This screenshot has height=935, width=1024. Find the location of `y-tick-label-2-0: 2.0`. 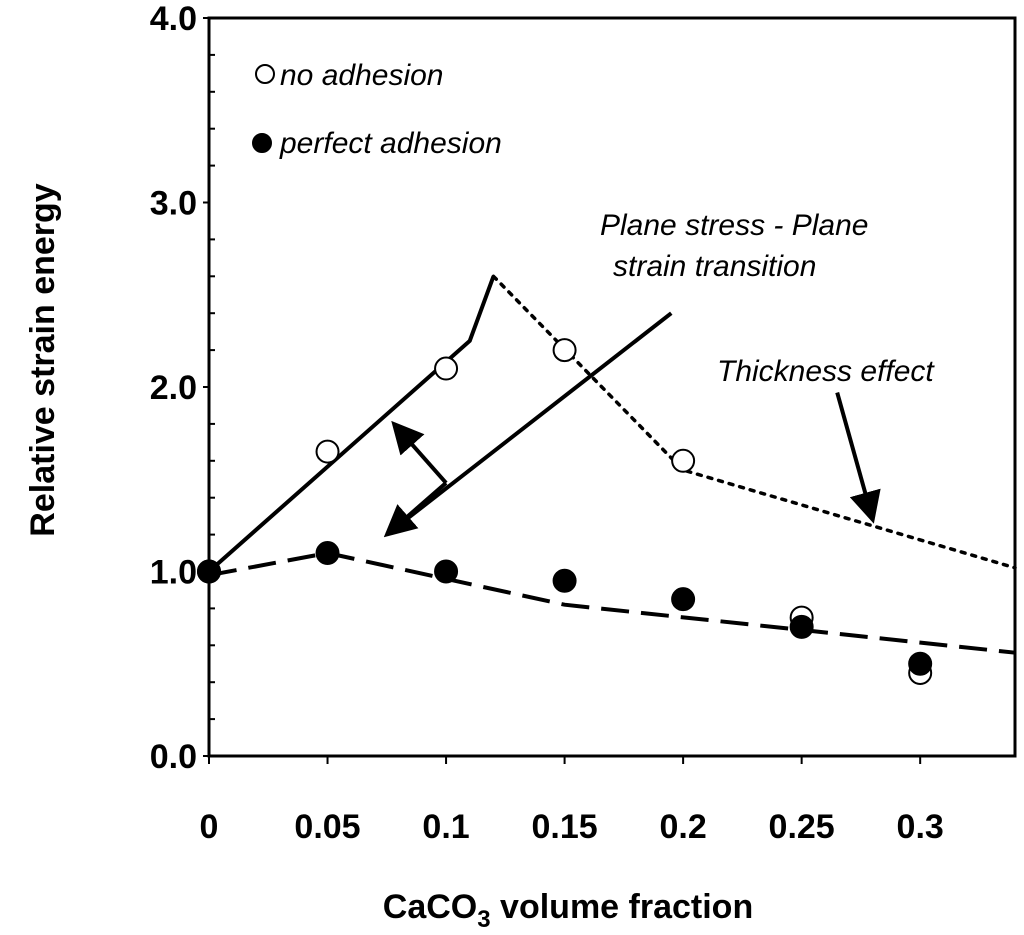

y-tick-label-2-0: 2.0 is located at coordinates (173, 388).